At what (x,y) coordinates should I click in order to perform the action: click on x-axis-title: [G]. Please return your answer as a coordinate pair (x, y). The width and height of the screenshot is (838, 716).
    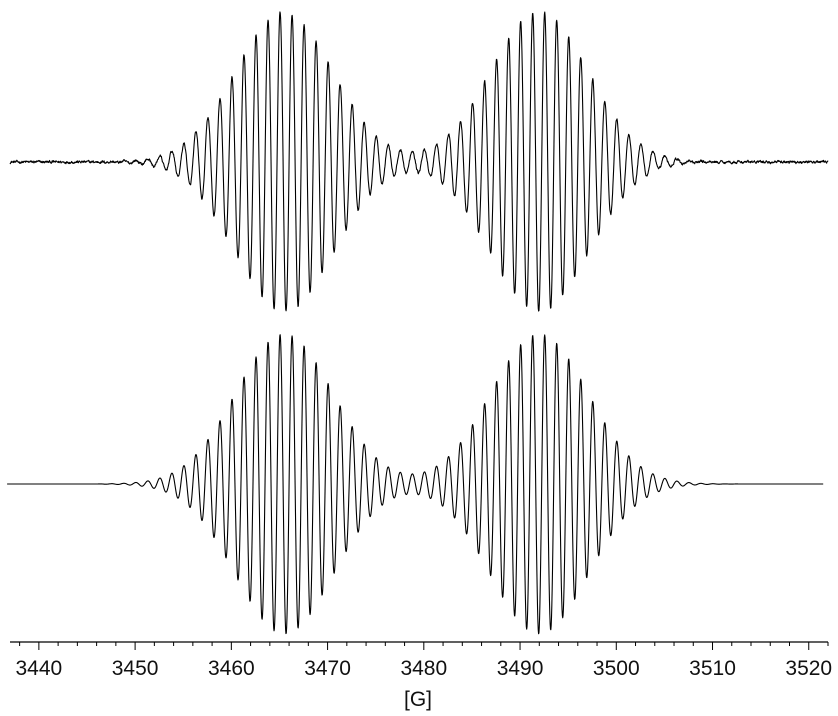
    Looking at the image, I should click on (418, 699).